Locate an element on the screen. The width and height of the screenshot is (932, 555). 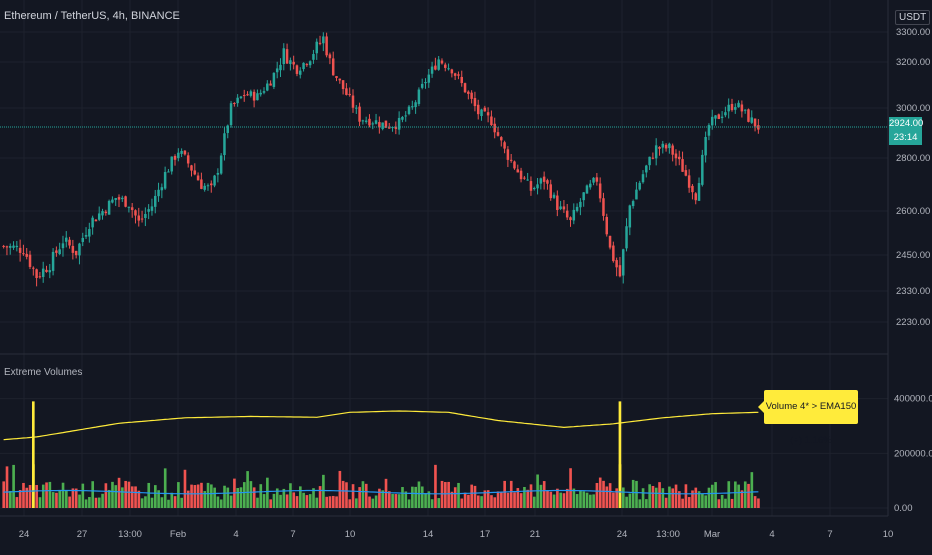
time-tick-label-0: 24 is located at coordinates (24, 534).